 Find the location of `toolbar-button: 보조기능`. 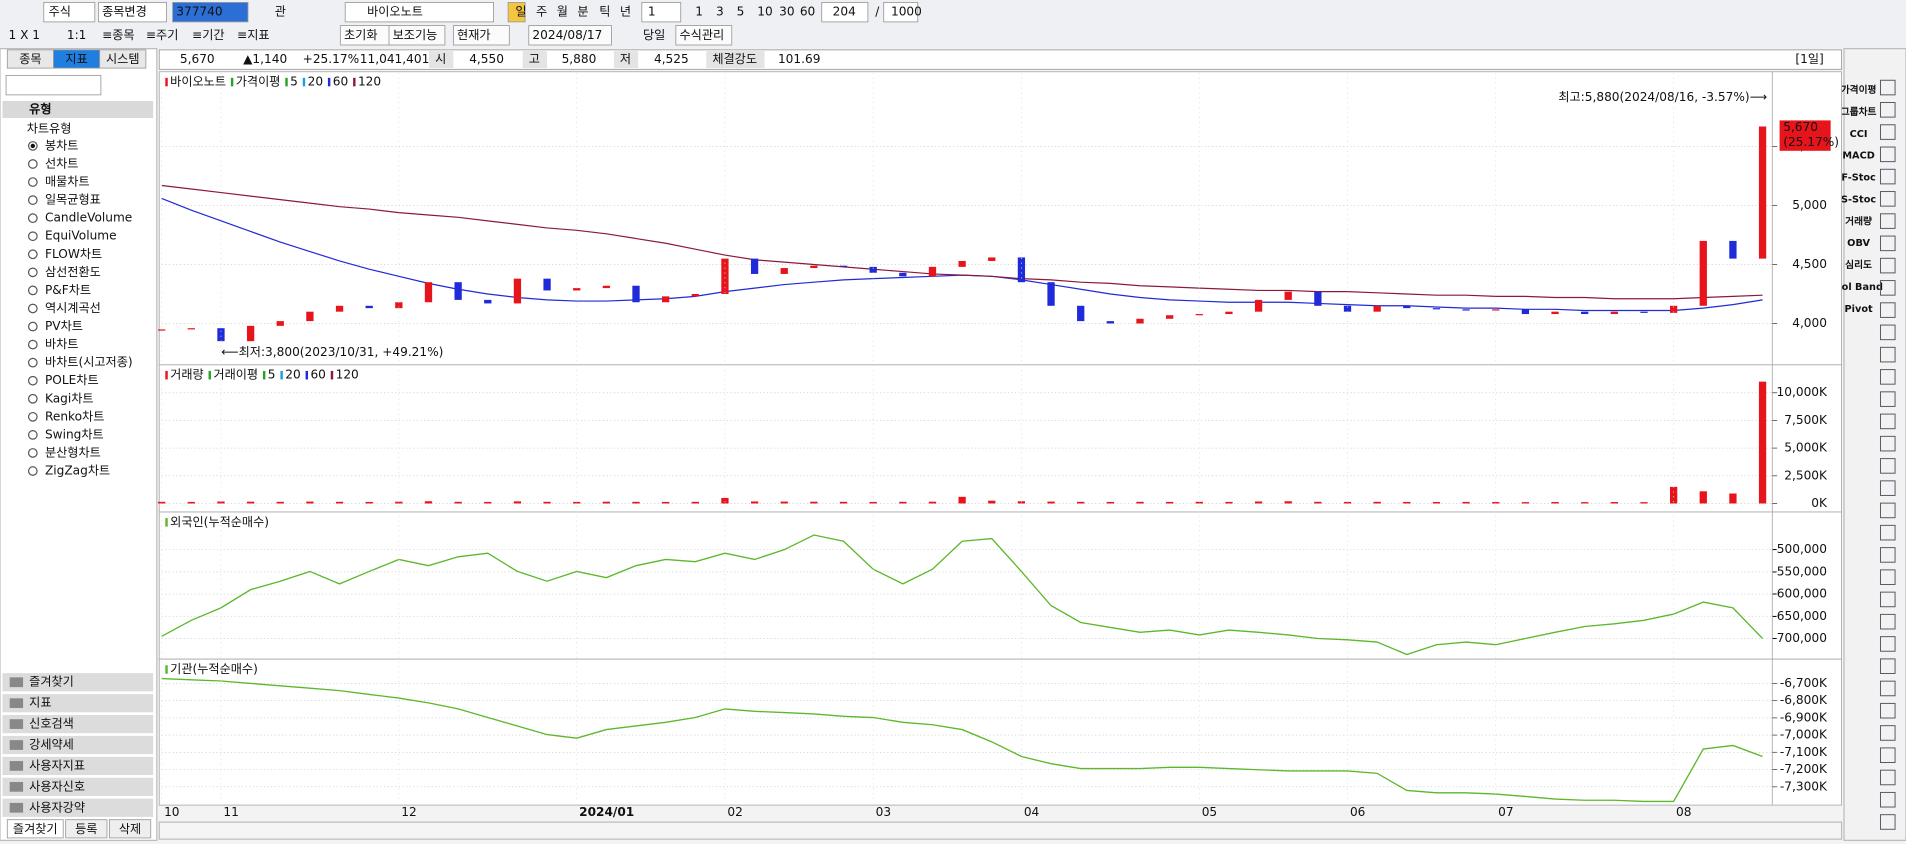

toolbar-button: 보조기능 is located at coordinates (415, 35).